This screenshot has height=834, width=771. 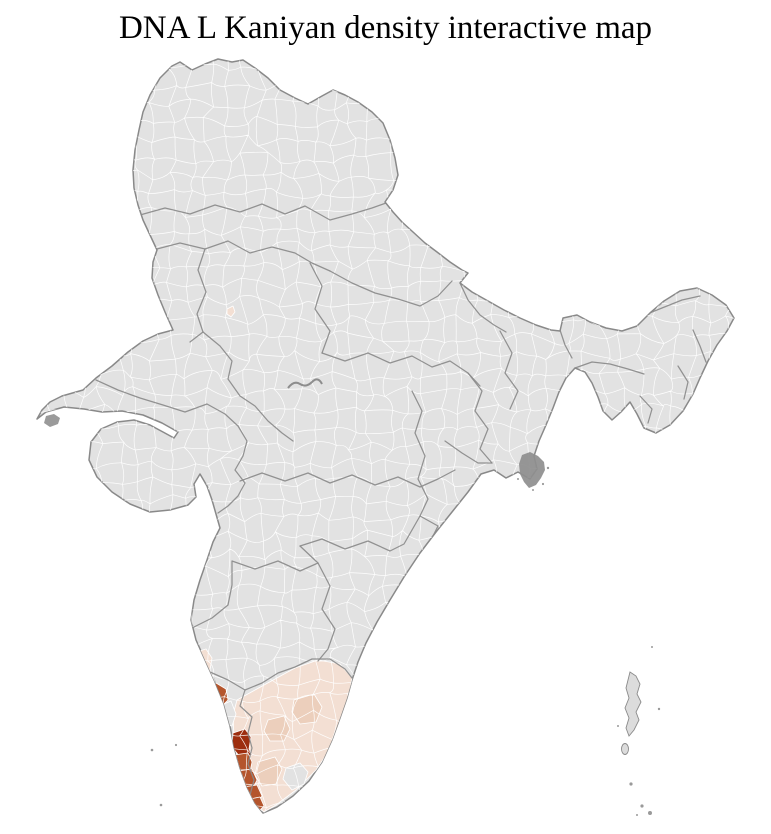 What do you see at coordinates (164, 775) in the screenshot?
I see `lakshadweep-islands` at bounding box center [164, 775].